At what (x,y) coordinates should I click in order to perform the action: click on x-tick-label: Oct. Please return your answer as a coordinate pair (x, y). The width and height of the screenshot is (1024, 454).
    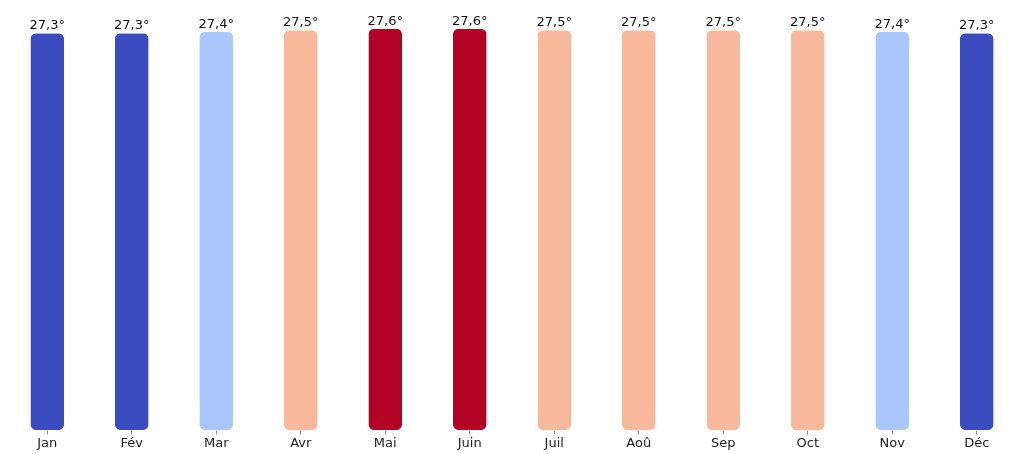
    Looking at the image, I should click on (807, 442).